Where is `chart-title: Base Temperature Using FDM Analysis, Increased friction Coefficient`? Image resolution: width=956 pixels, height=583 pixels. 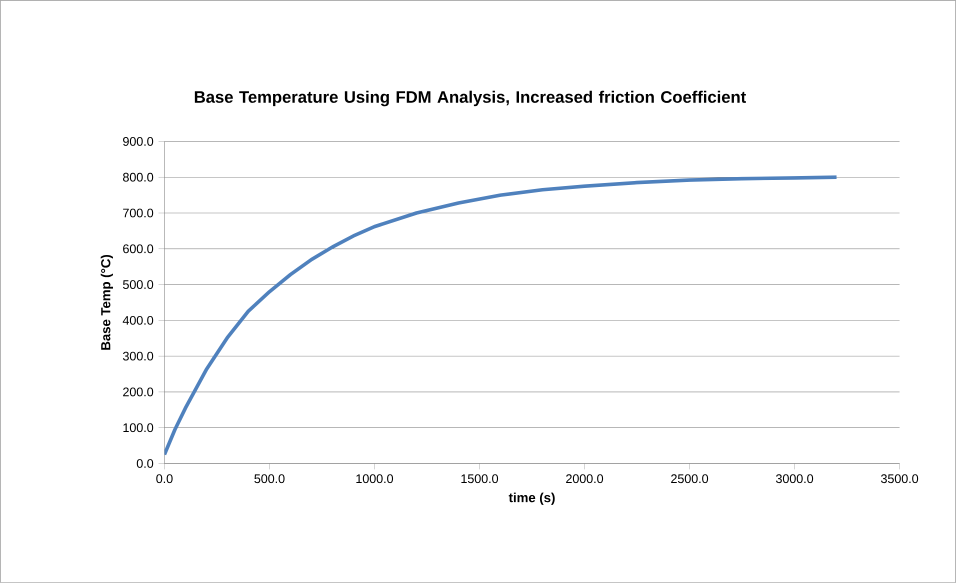 chart-title: Base Temperature Using FDM Analysis, Increased friction Coefficient is located at coordinates (470, 98).